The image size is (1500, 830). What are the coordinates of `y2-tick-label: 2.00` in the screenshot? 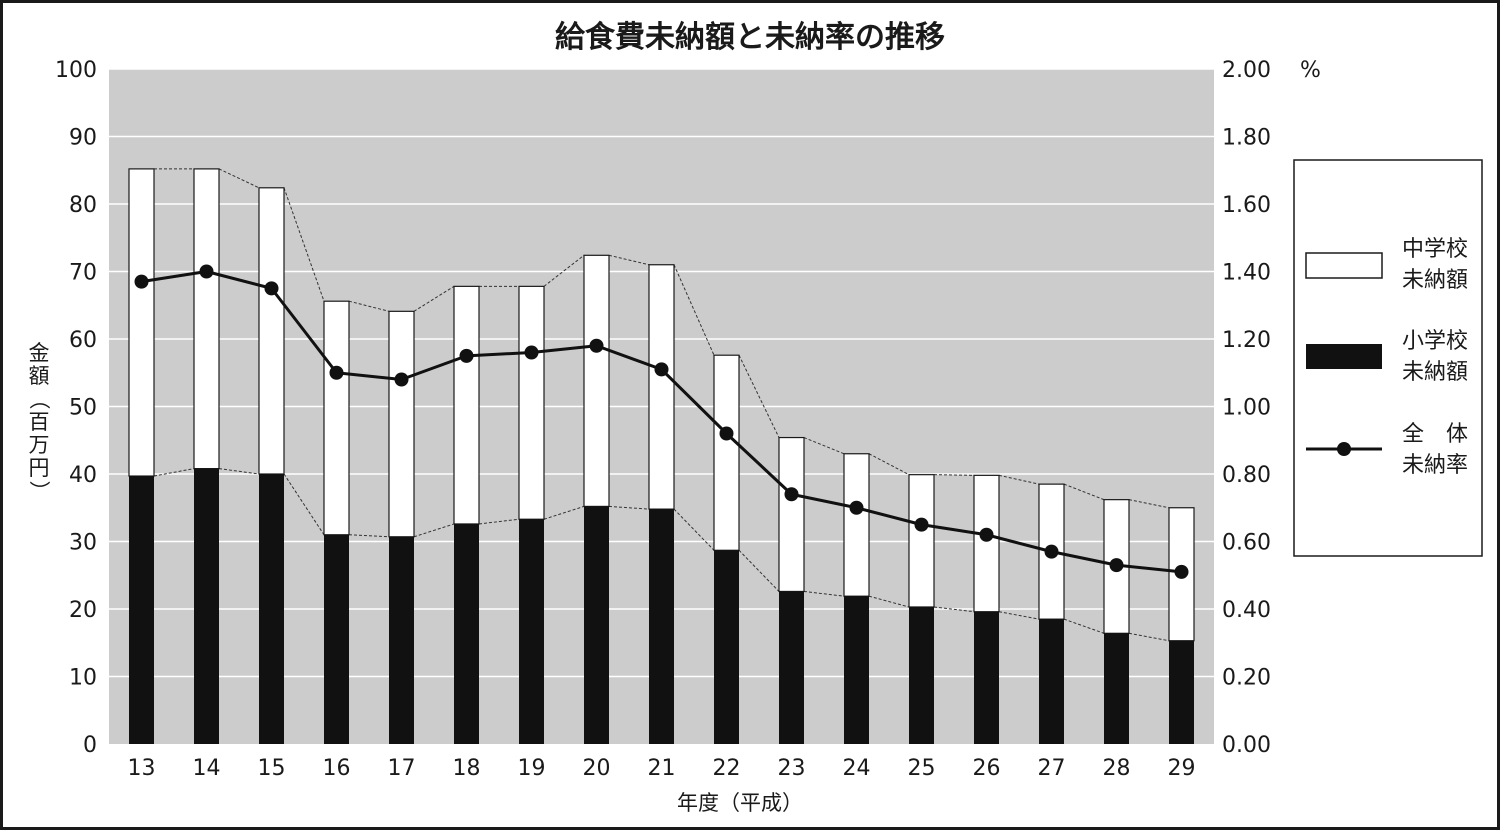 It's located at (1246, 70).